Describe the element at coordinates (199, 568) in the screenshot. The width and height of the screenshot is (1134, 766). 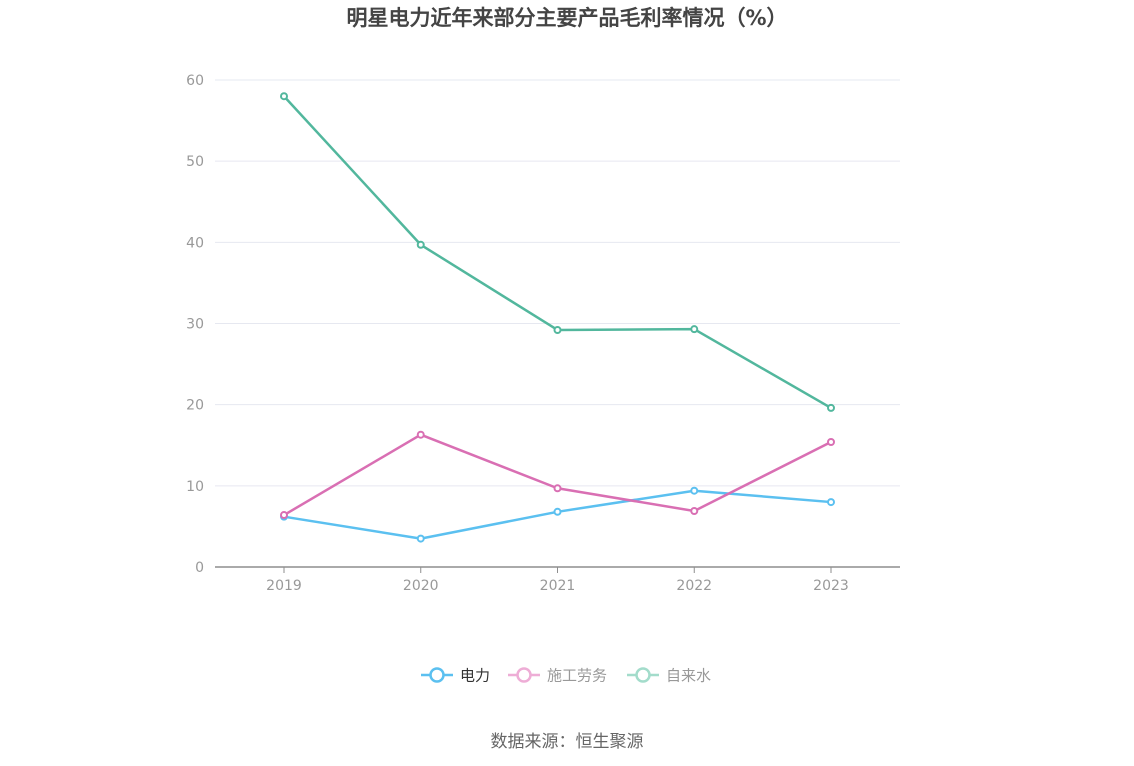
I see `y-tick-label: 0` at that location.